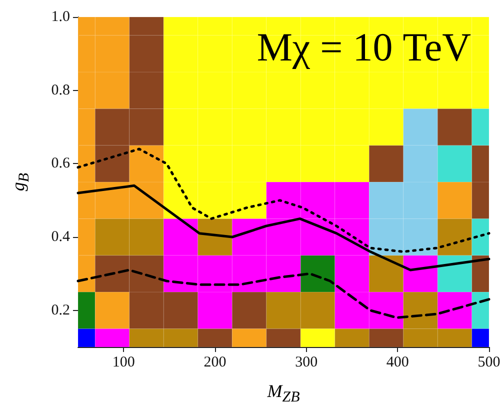 The height and width of the screenshot is (415, 504). What do you see at coordinates (60, 310) in the screenshot?
I see `y-tick-label: 0.2` at bounding box center [60, 310].